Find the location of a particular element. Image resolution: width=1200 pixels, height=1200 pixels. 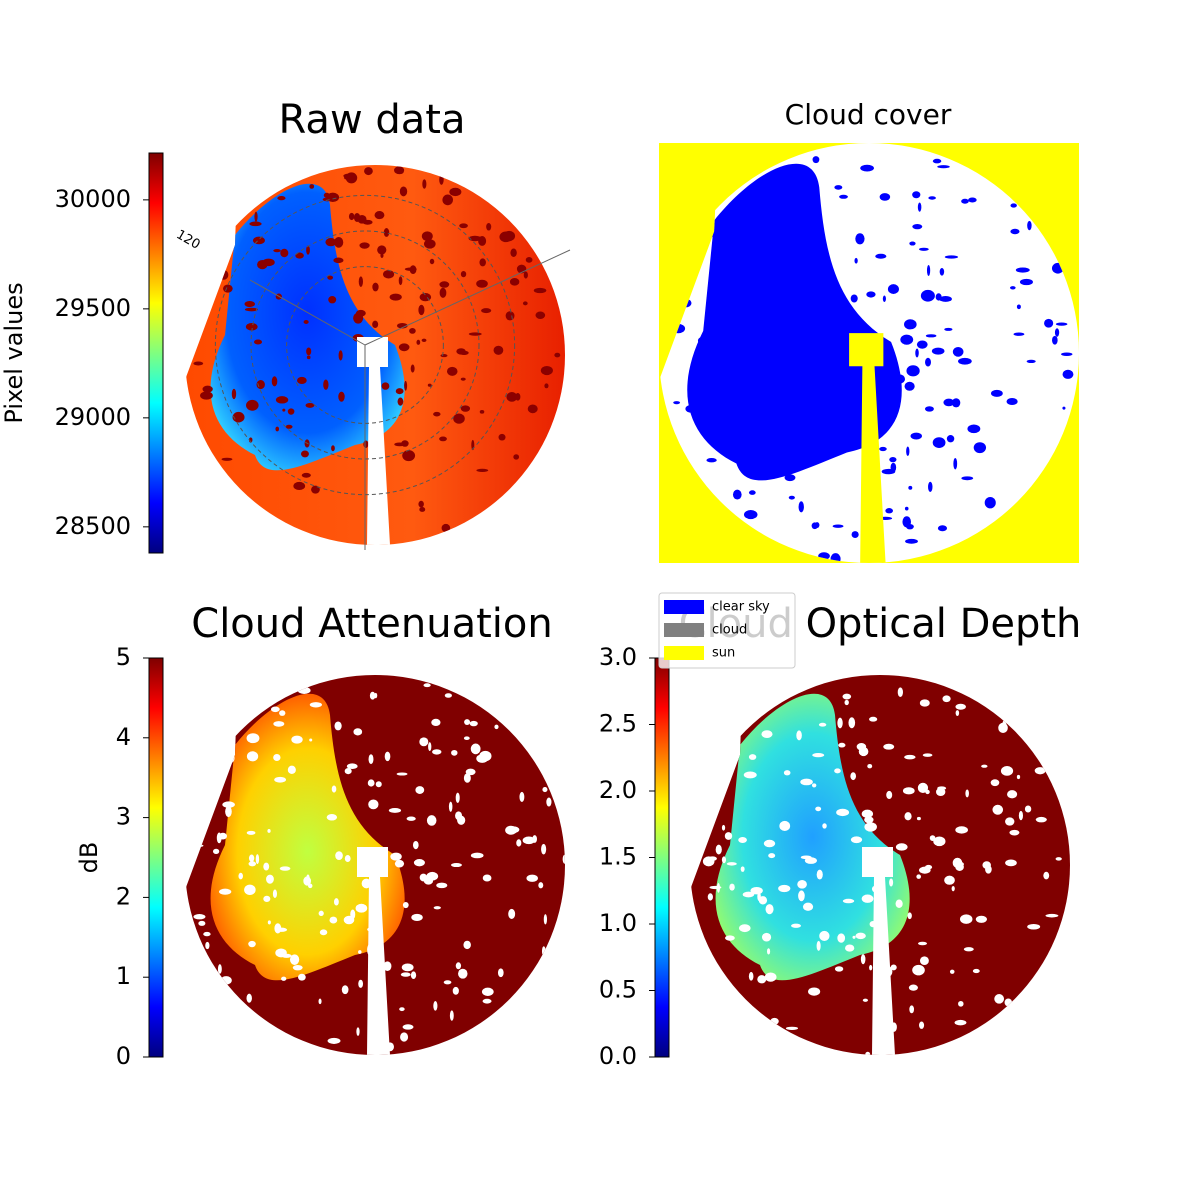

colorbar-tick-label: 29000 is located at coordinates (93, 417).